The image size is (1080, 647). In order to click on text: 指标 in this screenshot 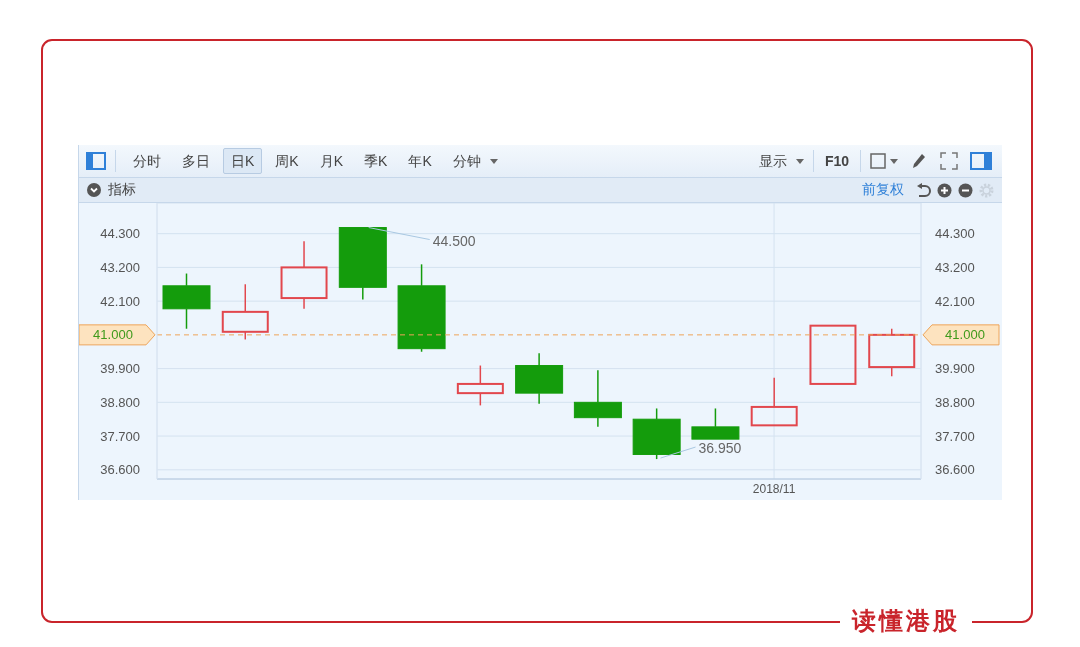, I will do `click(122, 190)`.